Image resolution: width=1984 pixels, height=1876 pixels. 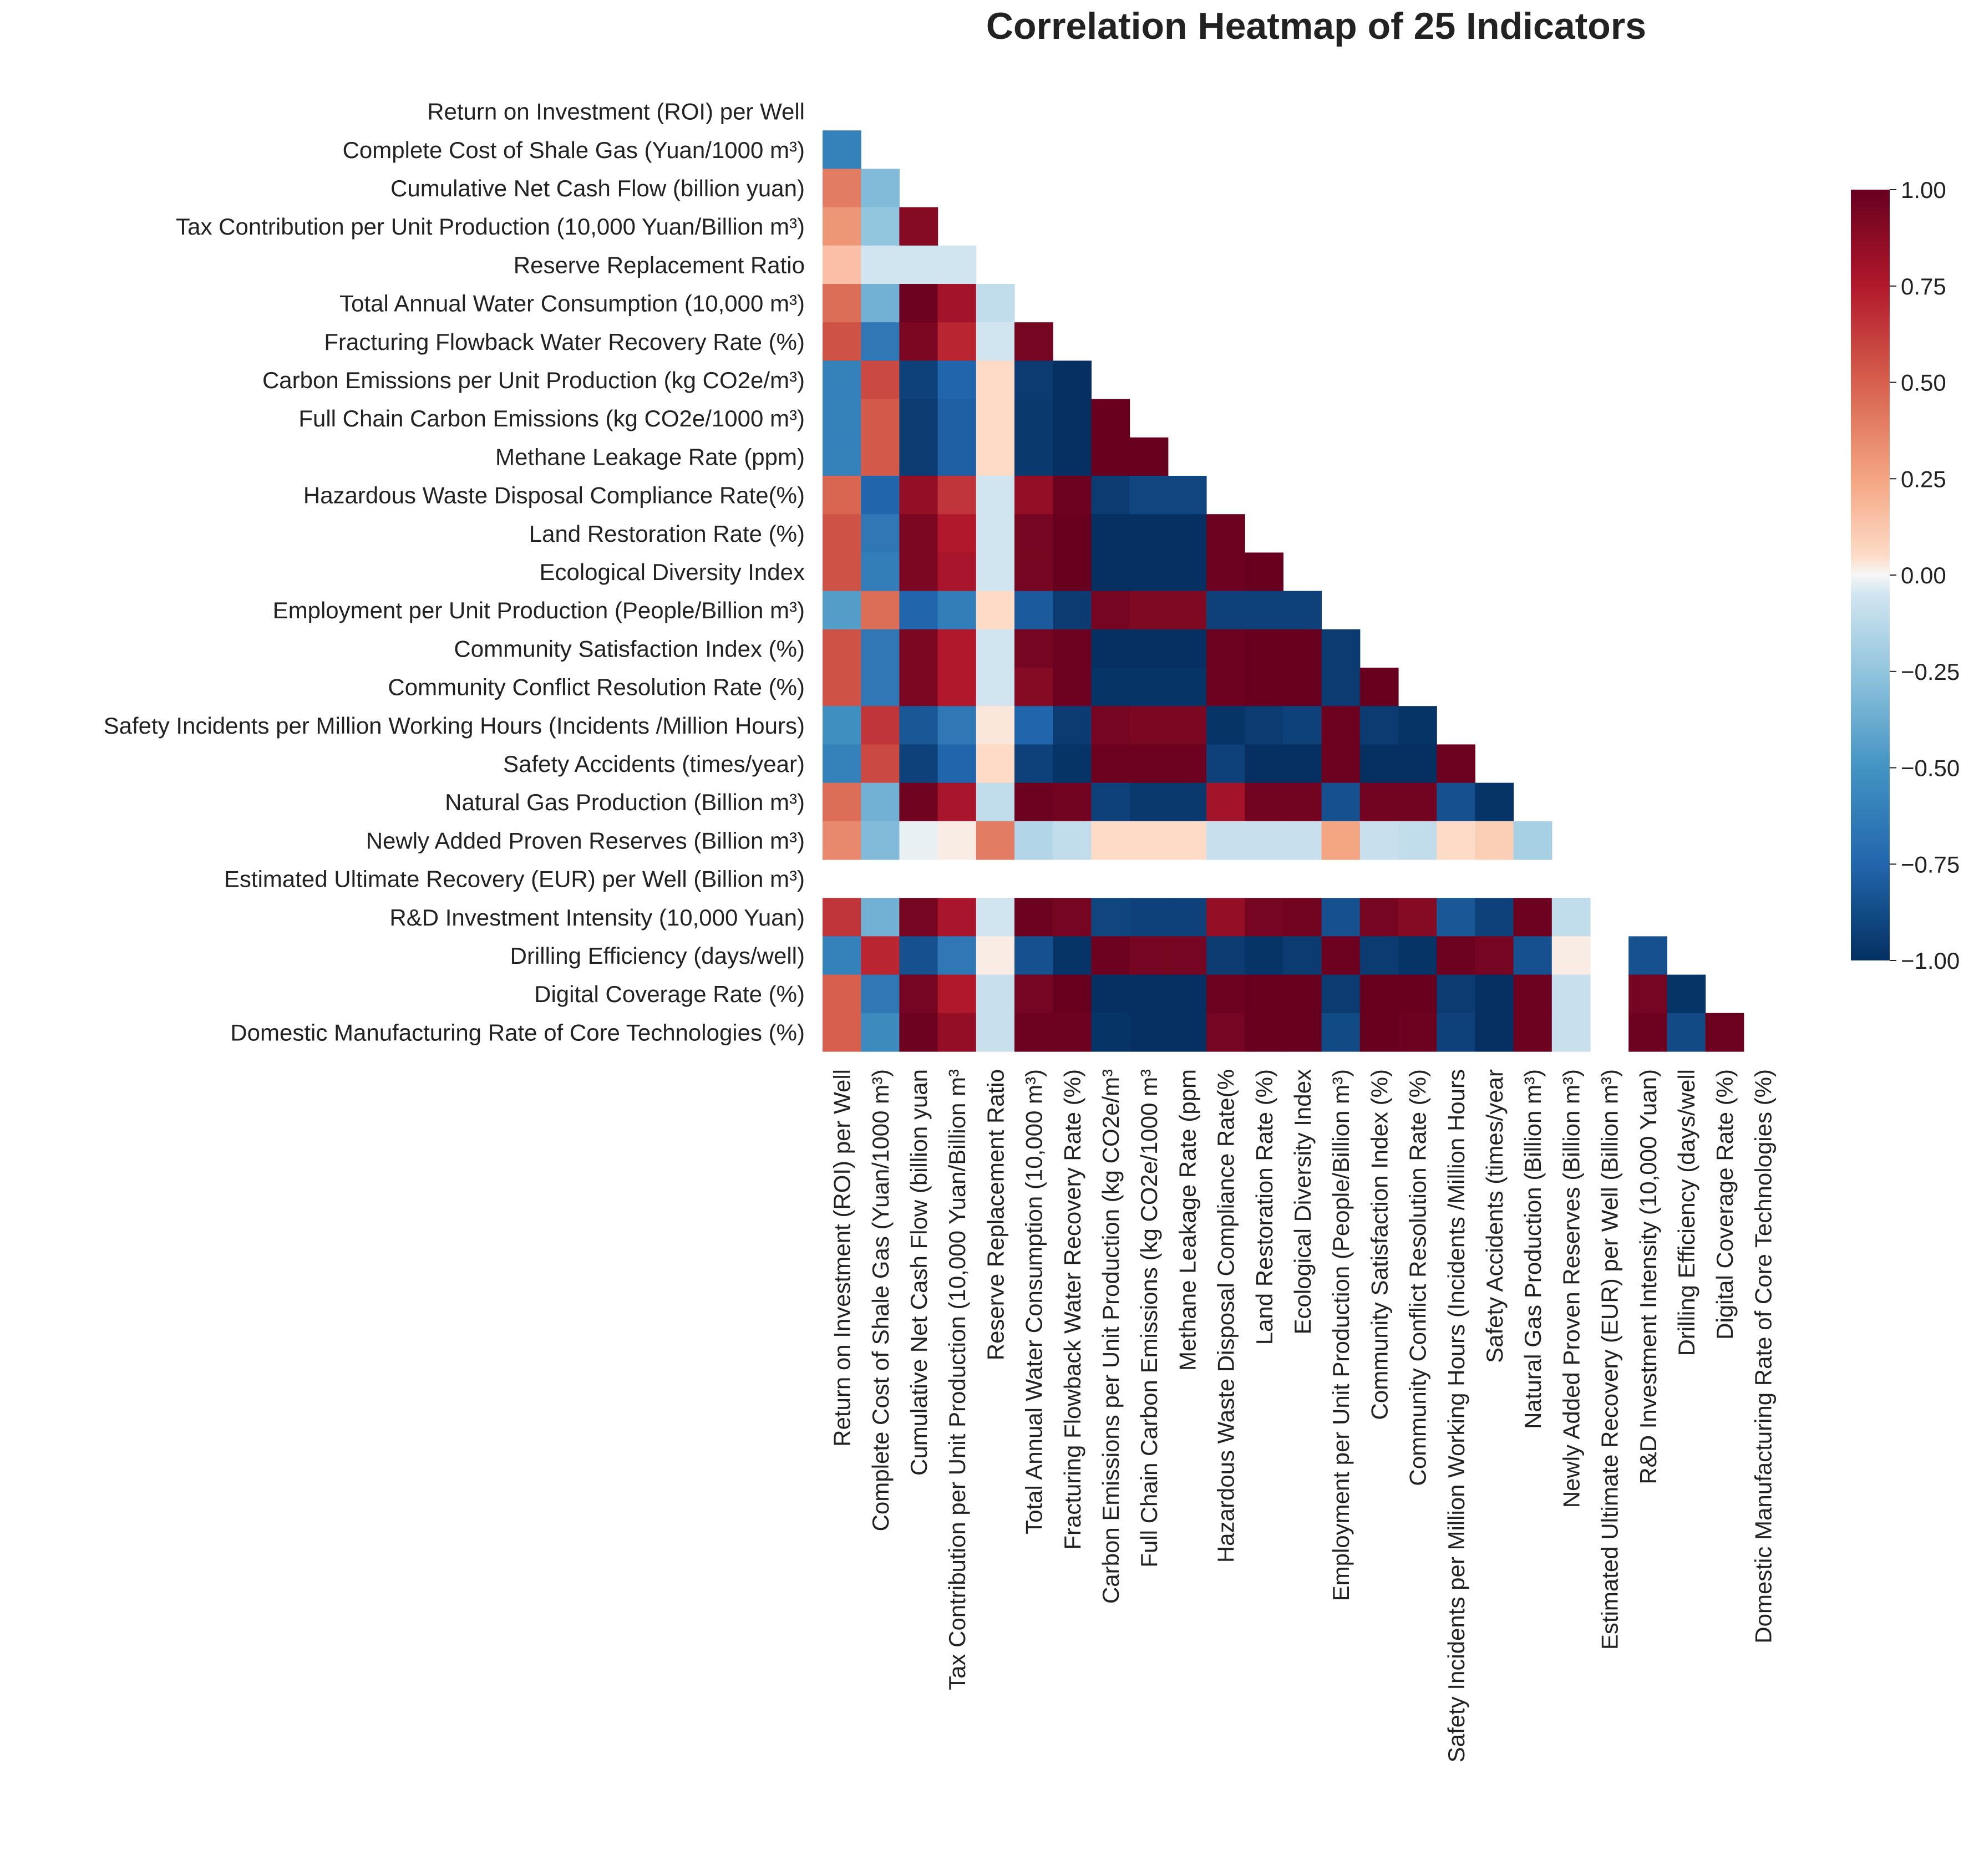 I want to click on x-tick-label: Return on Investment (ROI) per Well, so click(x=842, y=1258).